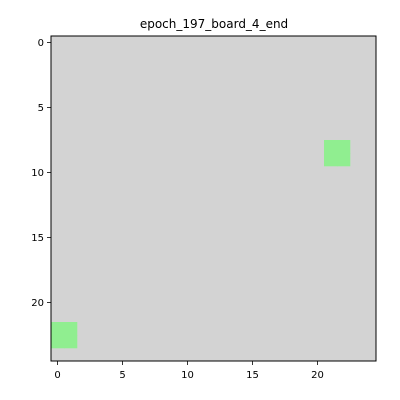 The height and width of the screenshot is (400, 400). I want to click on chart-title: epoch_197_board_4_end, so click(214, 24).